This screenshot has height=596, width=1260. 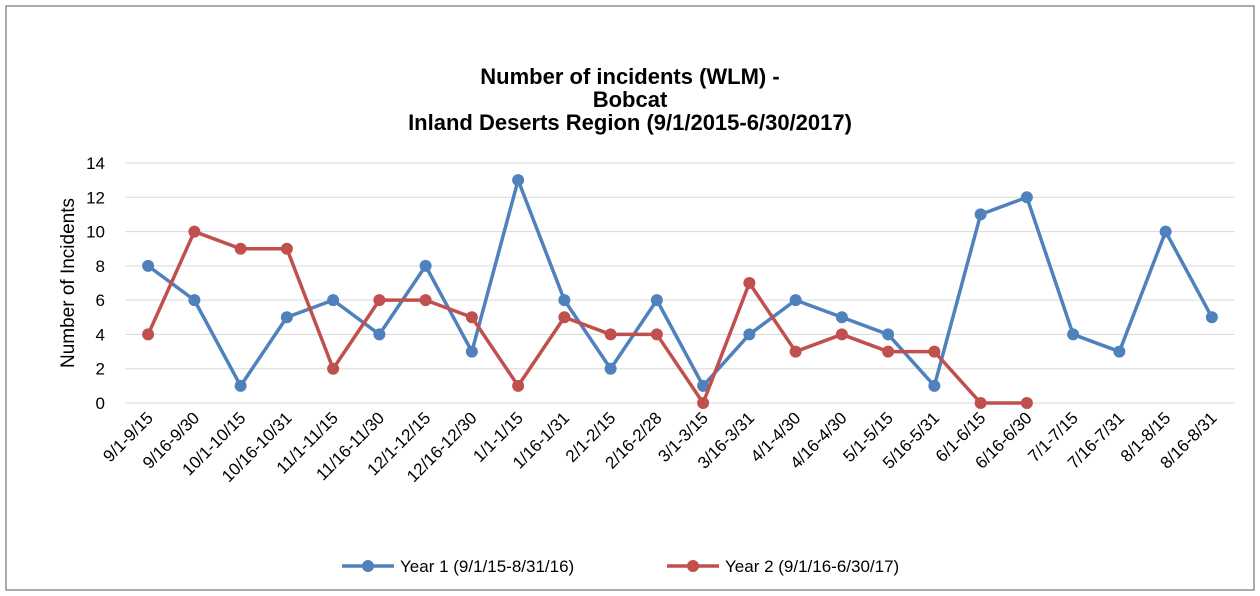 What do you see at coordinates (95, 163) in the screenshot?
I see `y-tick-label: 14` at bounding box center [95, 163].